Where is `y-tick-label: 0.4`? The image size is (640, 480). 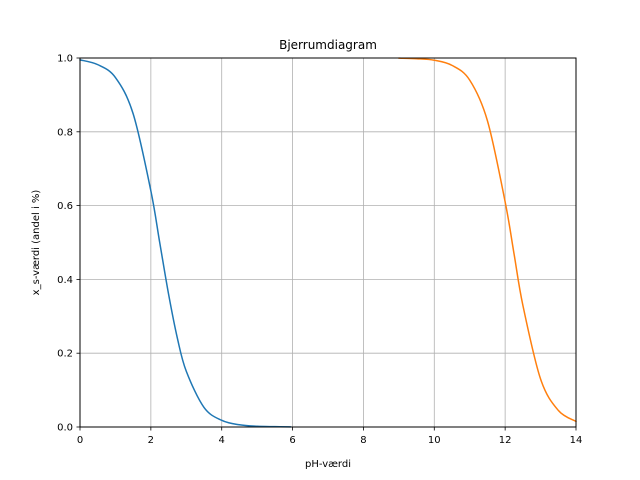 y-tick-label: 0.4 is located at coordinates (65, 280).